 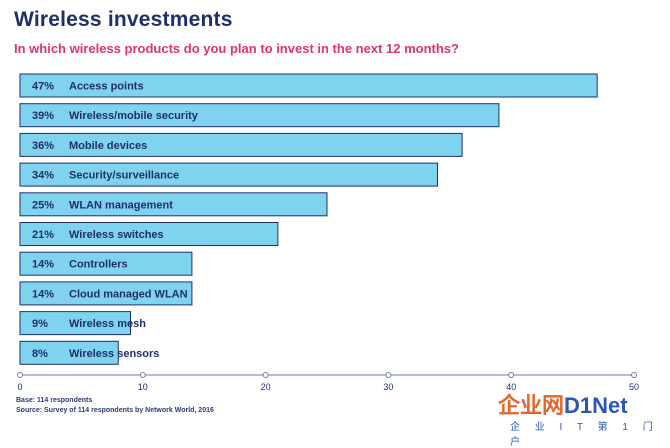 I want to click on x-tick-label-5: 50, so click(x=634, y=387).